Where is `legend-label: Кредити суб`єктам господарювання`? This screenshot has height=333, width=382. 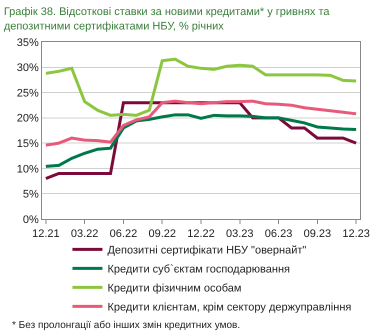
legend-label: Кредити суб`єктам господарювання is located at coordinates (198, 270).